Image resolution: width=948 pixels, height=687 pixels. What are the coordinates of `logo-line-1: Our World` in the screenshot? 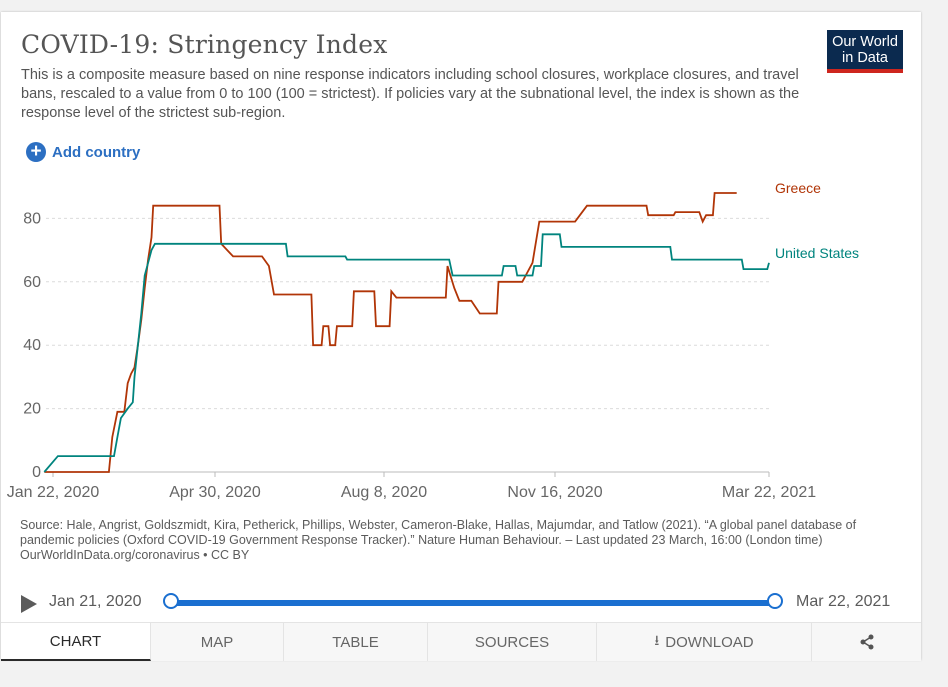 It's located at (865, 42).